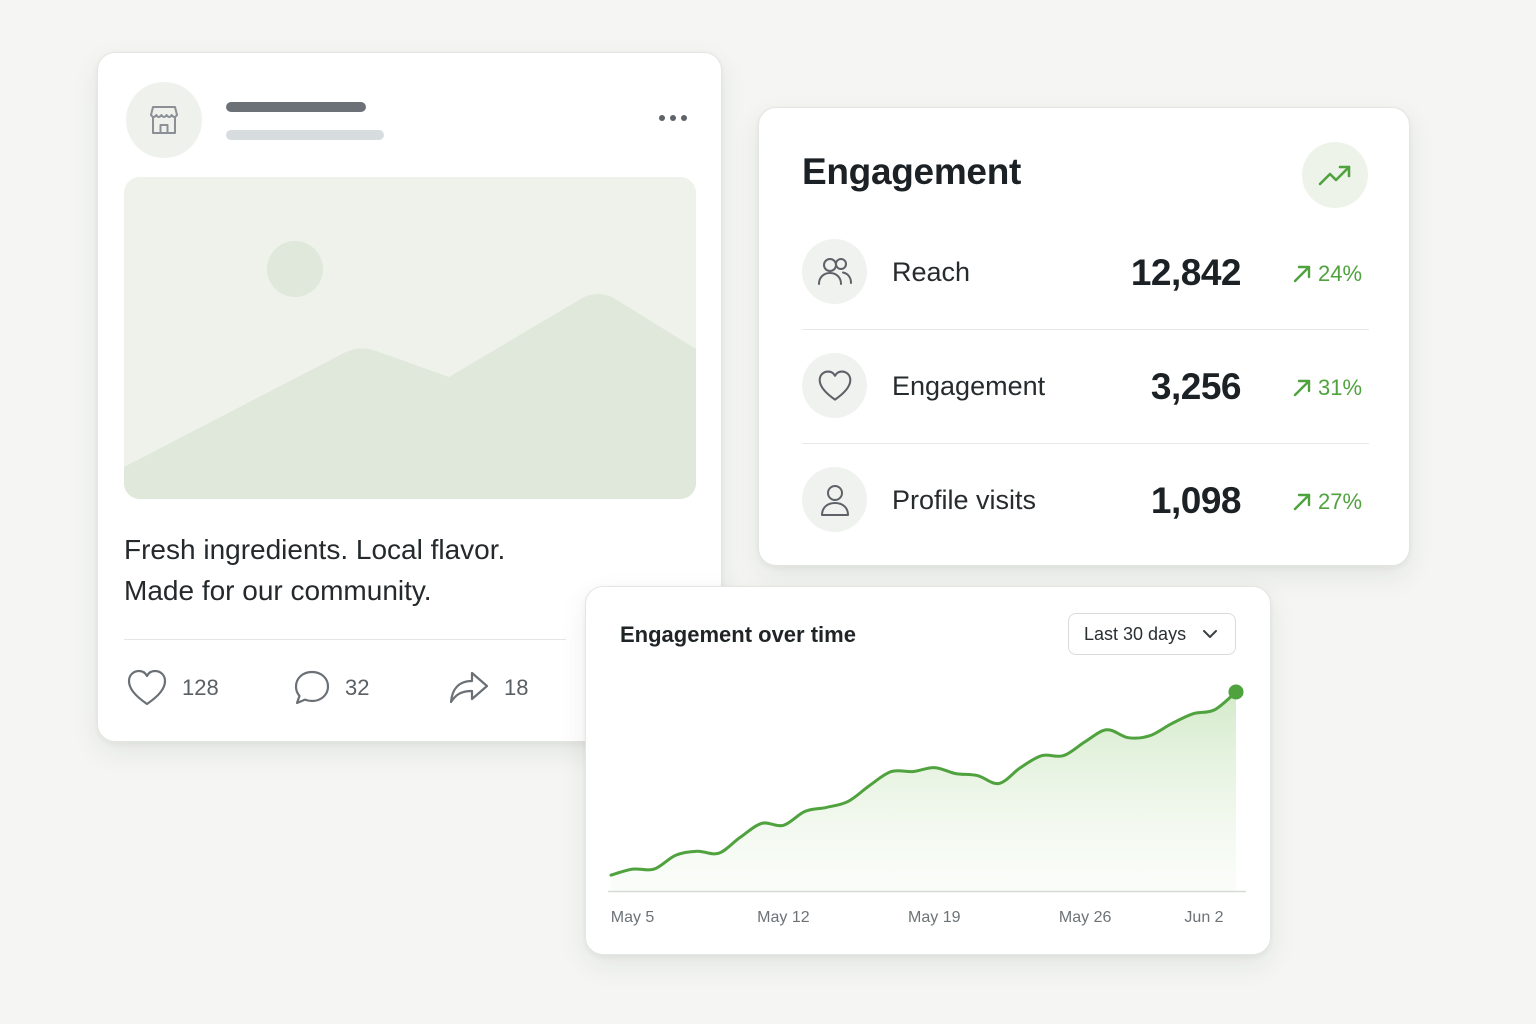 The image size is (1536, 1024). I want to click on image-placeholder-icon, so click(410, 338).